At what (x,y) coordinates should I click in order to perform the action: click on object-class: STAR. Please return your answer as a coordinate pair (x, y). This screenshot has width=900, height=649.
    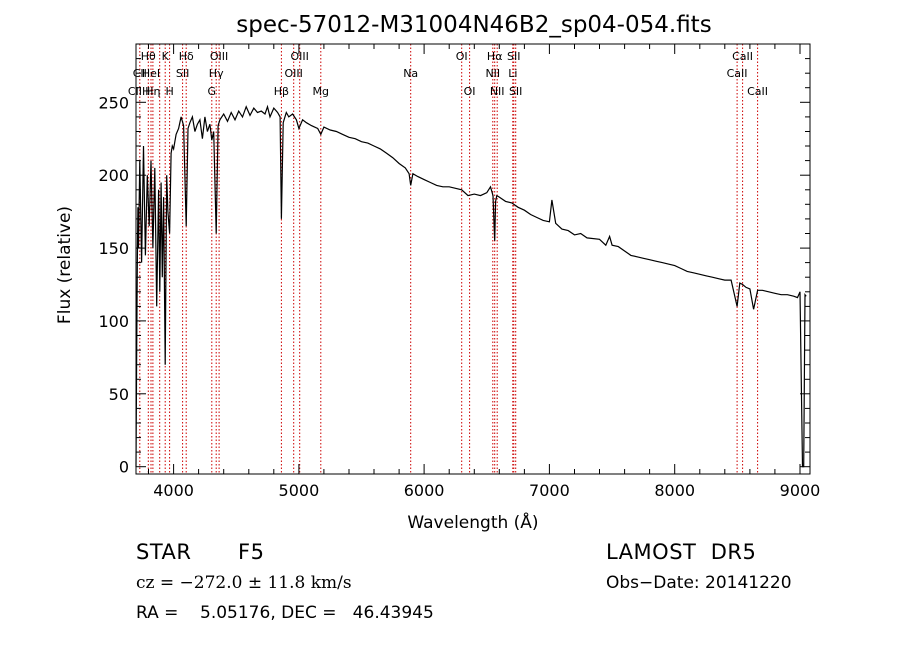
    Looking at the image, I should click on (164, 552).